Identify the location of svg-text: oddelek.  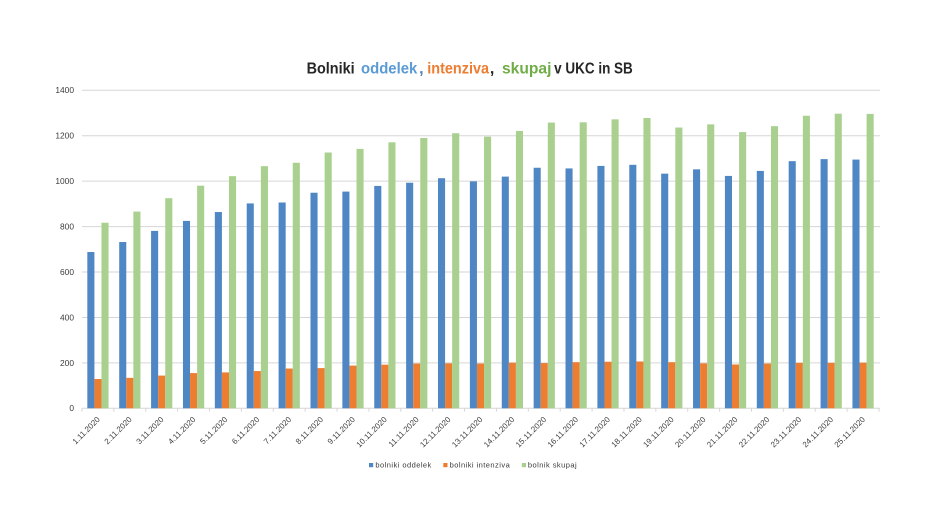
(389, 69).